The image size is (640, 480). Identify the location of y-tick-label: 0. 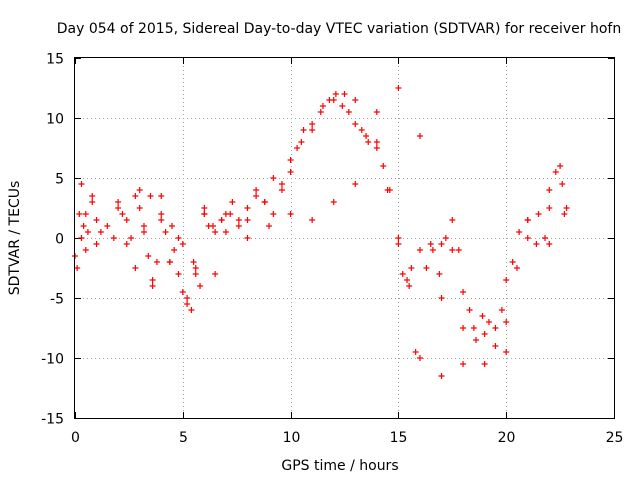
(59, 240).